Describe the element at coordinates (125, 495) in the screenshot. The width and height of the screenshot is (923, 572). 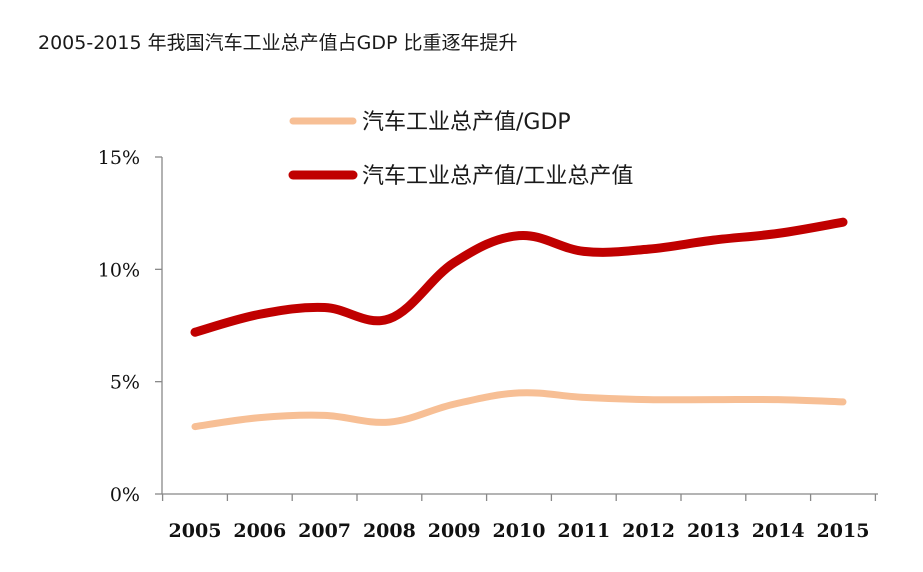
I see `y-tick-label: 0%` at that location.